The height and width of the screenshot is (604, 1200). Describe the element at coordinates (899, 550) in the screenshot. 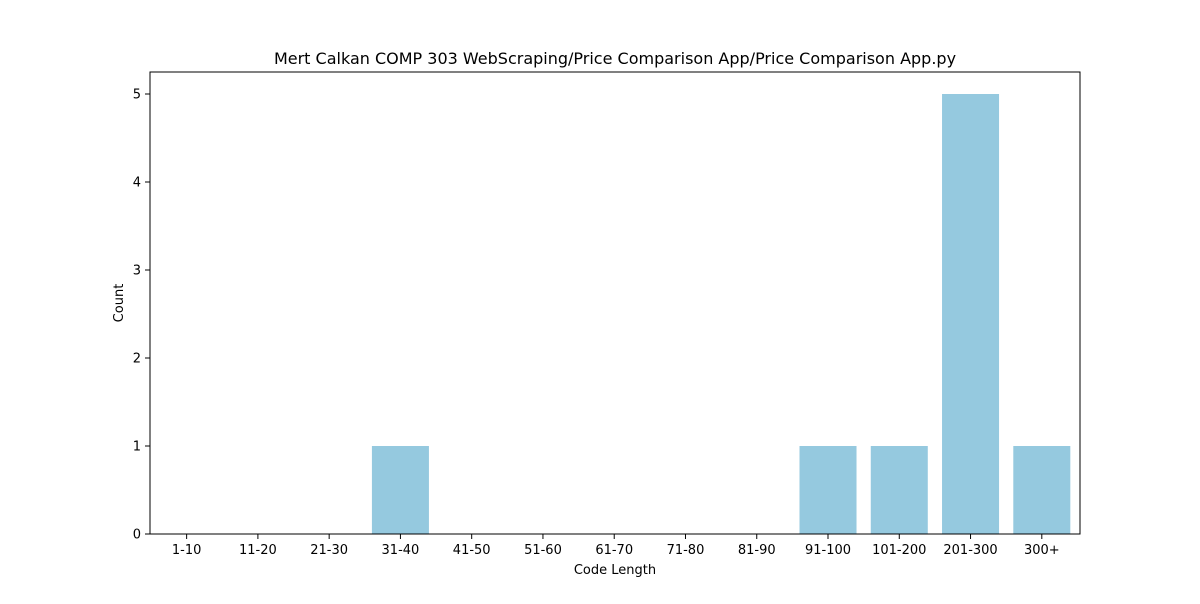

I see `x-tick-label: 101-200` at that location.